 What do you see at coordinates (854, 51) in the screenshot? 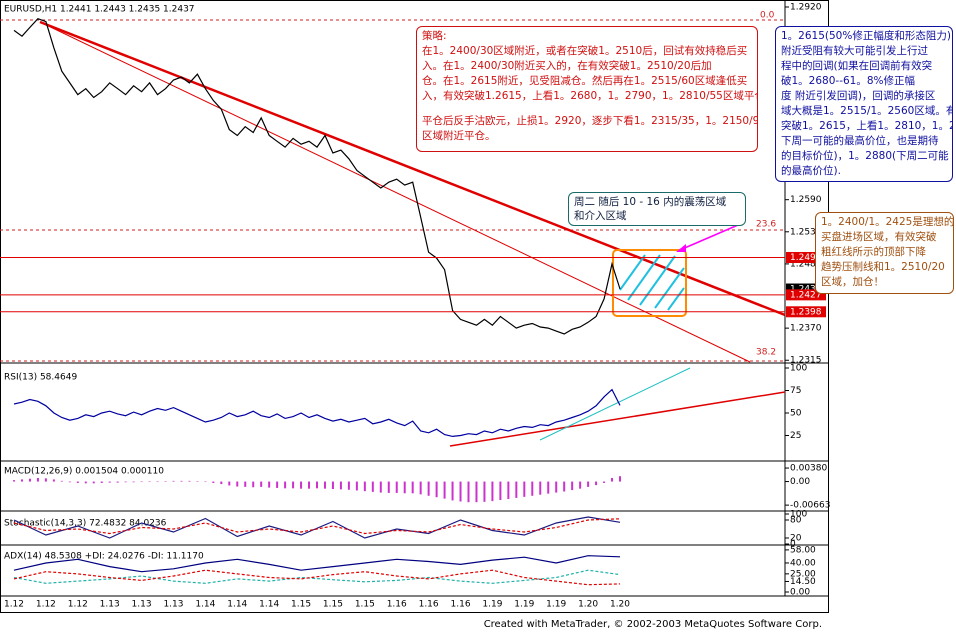
I see `outlook-line: 附近受阻有较大可能引发上行过` at bounding box center [854, 51].